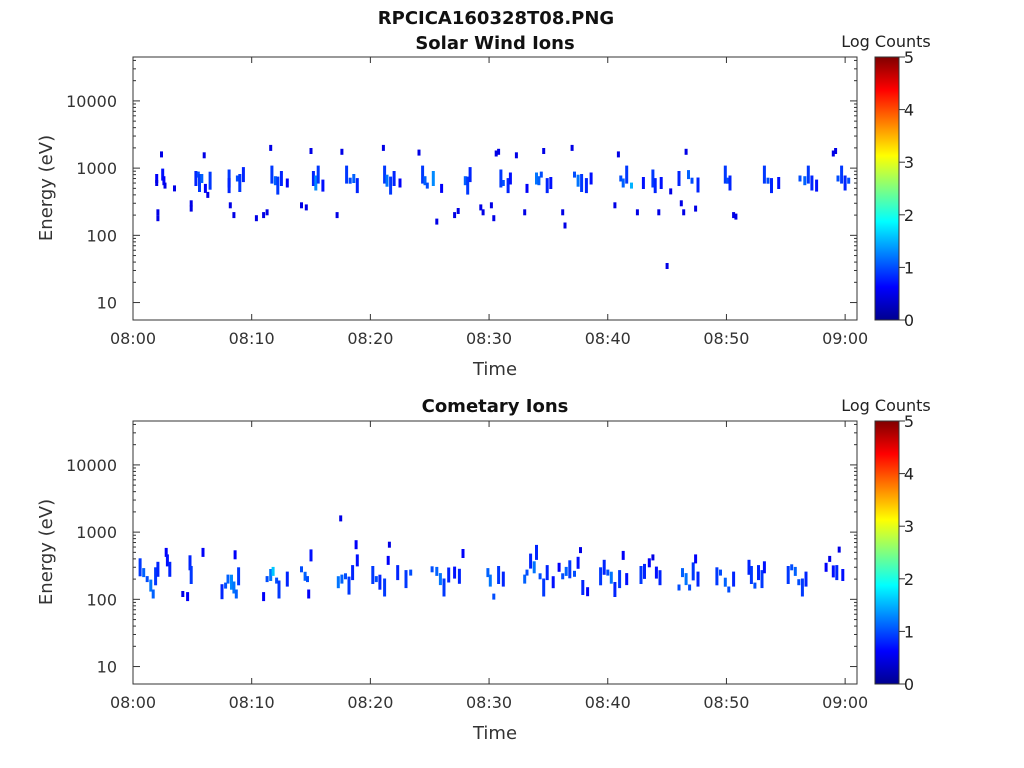 This screenshot has width=1024, height=768. What do you see at coordinates (489, 702) in the screenshot?
I see `x-tick-label: 08:30` at bounding box center [489, 702].